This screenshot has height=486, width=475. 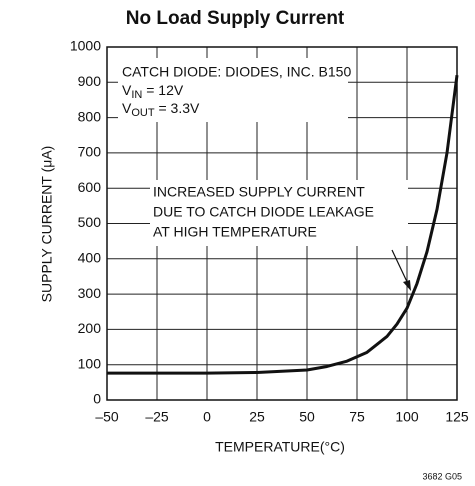 What do you see at coordinates (357, 417) in the screenshot?
I see `x-tick-label: 75` at bounding box center [357, 417].